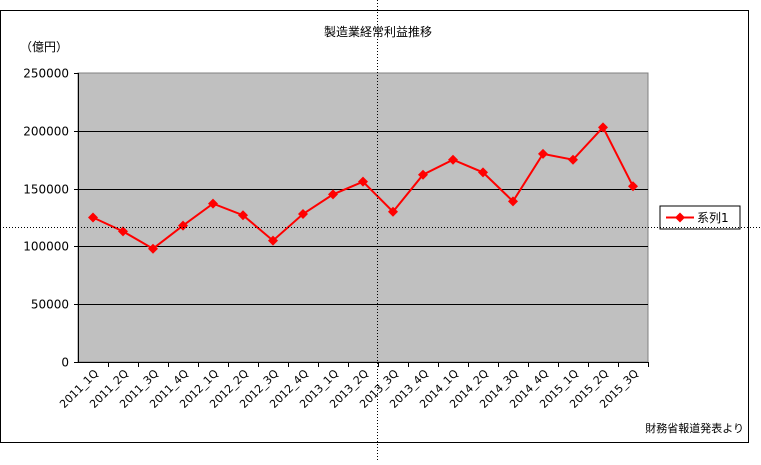 The width and height of the screenshot is (761, 465). Describe the element at coordinates (713, 218) in the screenshot. I see `legend-entry-label: 系列1` at that location.